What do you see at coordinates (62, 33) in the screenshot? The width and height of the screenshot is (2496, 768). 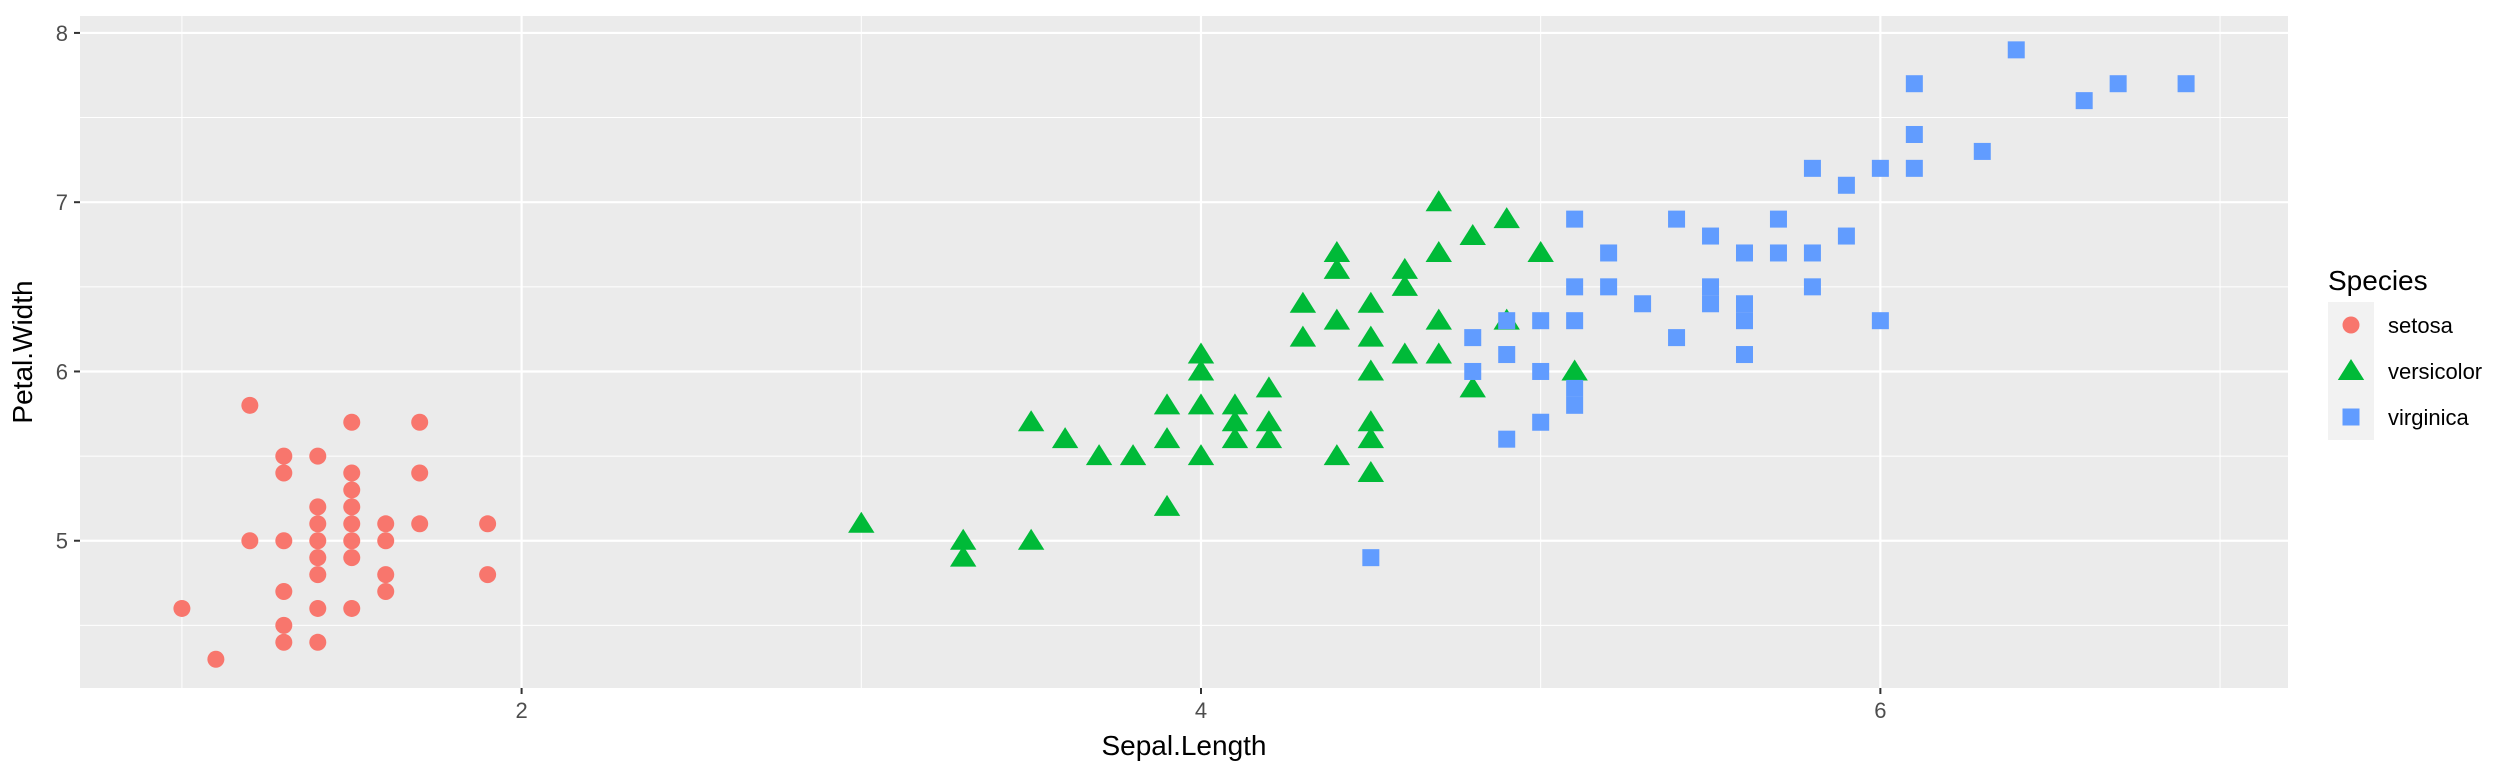 I see `y-tick-label: 8` at bounding box center [62, 33].